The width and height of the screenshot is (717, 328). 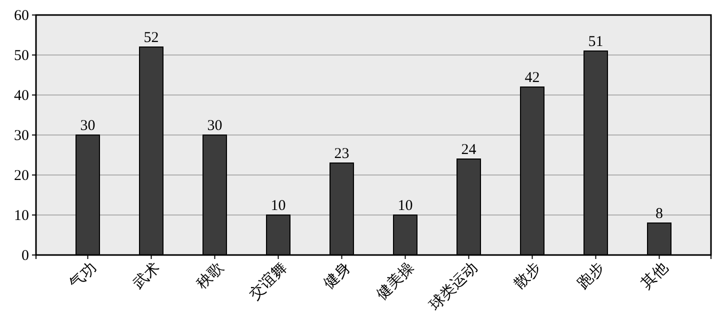 I want to click on data-label: 8, so click(x=659, y=214).